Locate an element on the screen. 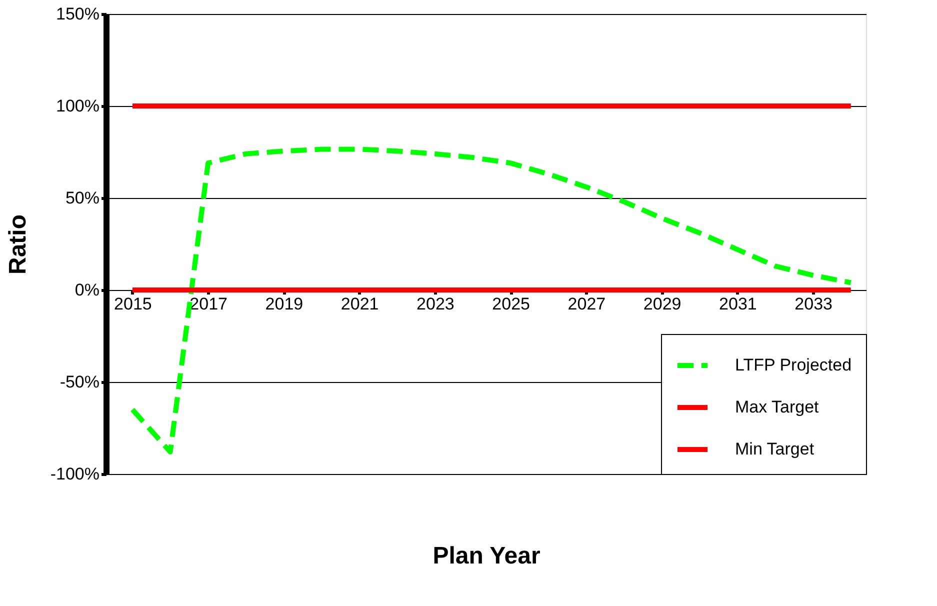  x-tick-label: 2023 is located at coordinates (435, 304).